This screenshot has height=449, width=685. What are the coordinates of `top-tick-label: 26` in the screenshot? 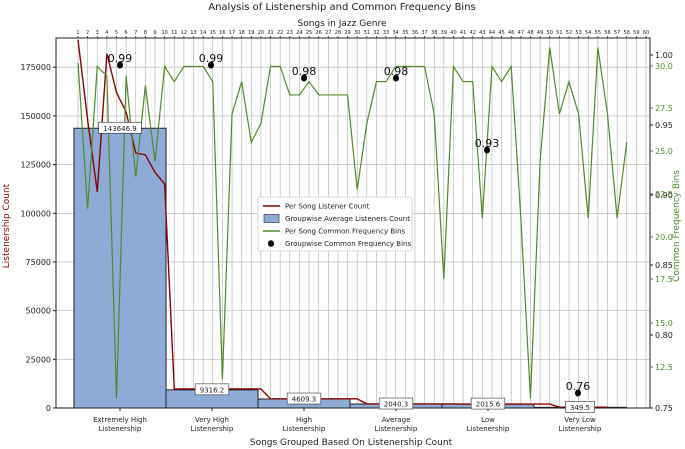 It's located at (318, 33).